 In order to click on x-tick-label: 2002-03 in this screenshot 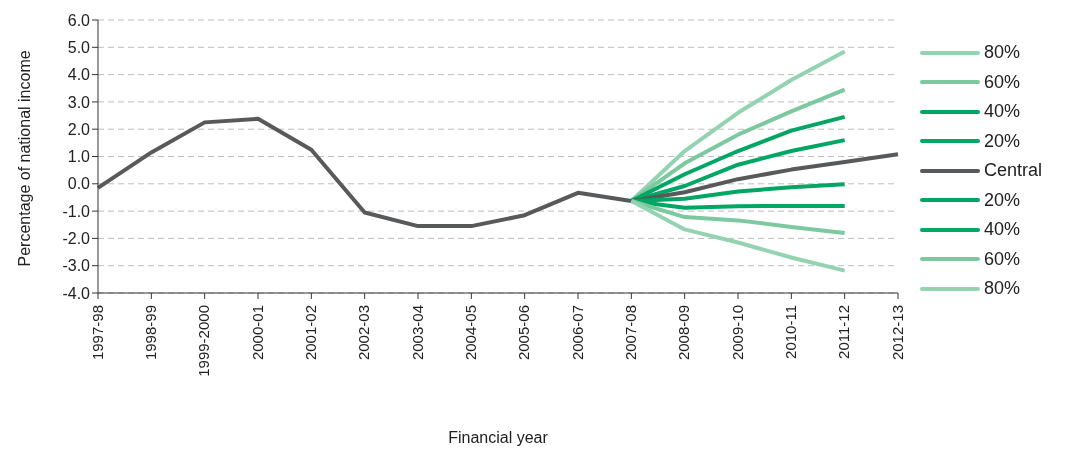, I will do `click(364, 333)`.